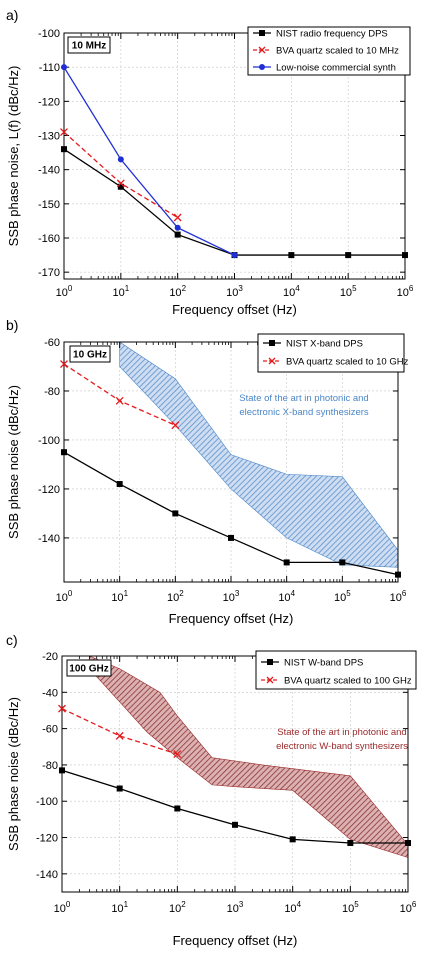  I want to click on legend-label: NIST radio frequency DPS, so click(332, 34).